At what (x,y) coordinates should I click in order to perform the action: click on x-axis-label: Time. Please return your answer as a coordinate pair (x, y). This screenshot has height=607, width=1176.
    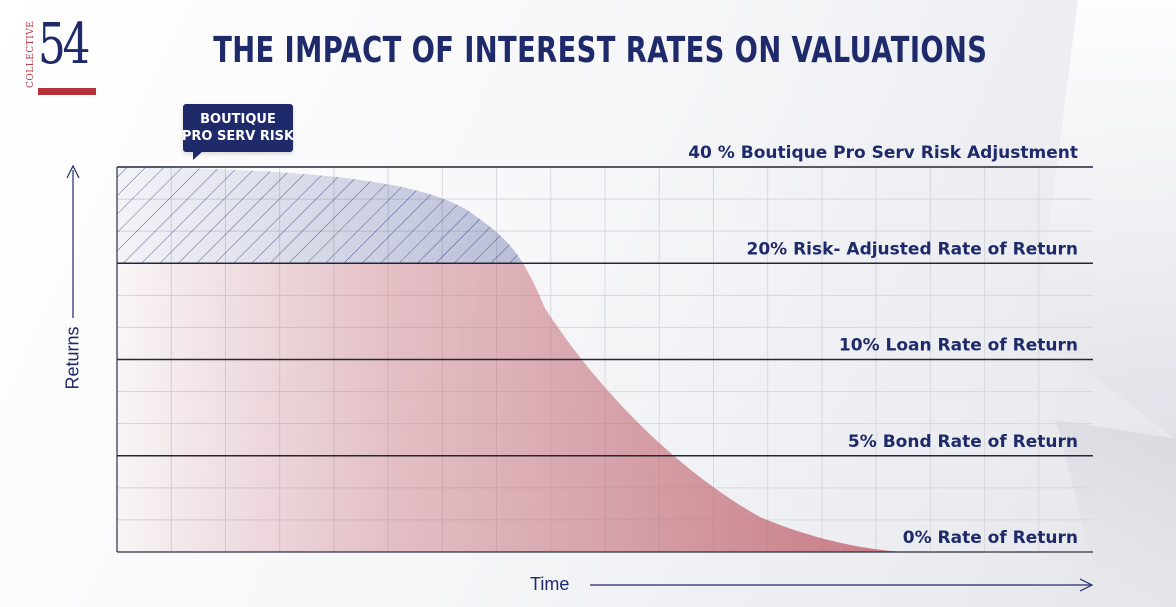
    Looking at the image, I should click on (550, 584).